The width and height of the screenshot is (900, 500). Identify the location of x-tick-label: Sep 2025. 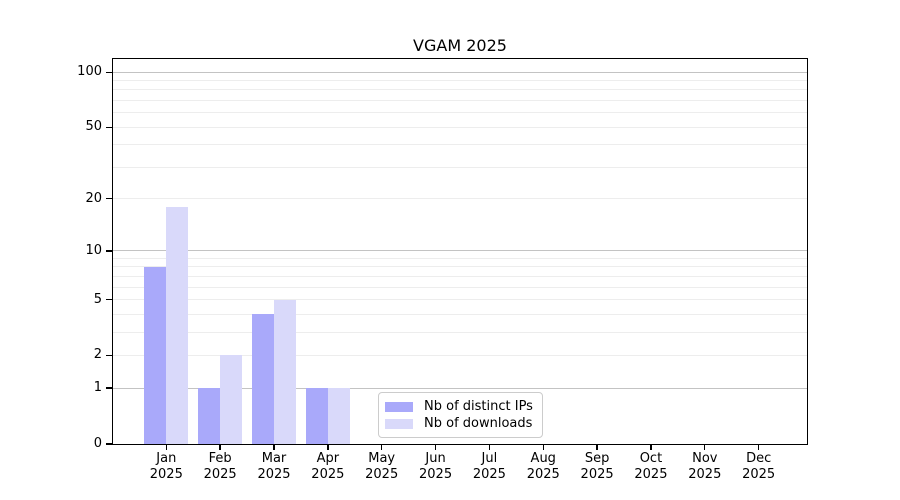
(597, 466).